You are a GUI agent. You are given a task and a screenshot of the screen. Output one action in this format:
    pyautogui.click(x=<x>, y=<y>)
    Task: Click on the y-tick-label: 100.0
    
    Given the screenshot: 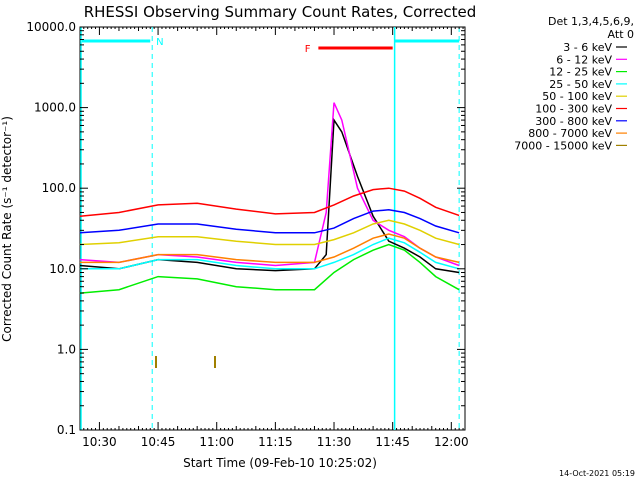 What is the action you would take?
    pyautogui.click(x=59, y=188)
    